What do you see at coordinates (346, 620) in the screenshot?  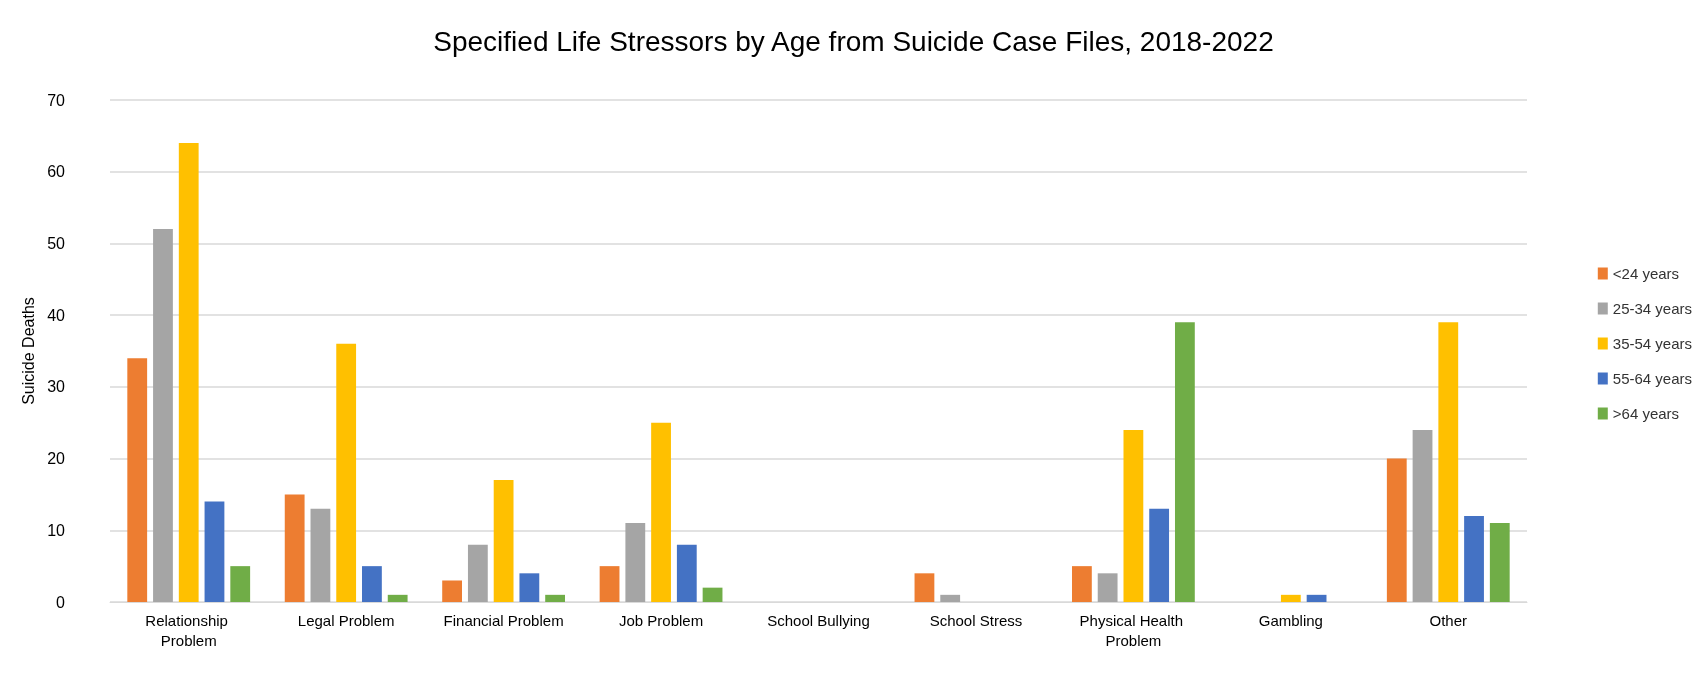 I see `x-tick-label: Legal Problem` at bounding box center [346, 620].